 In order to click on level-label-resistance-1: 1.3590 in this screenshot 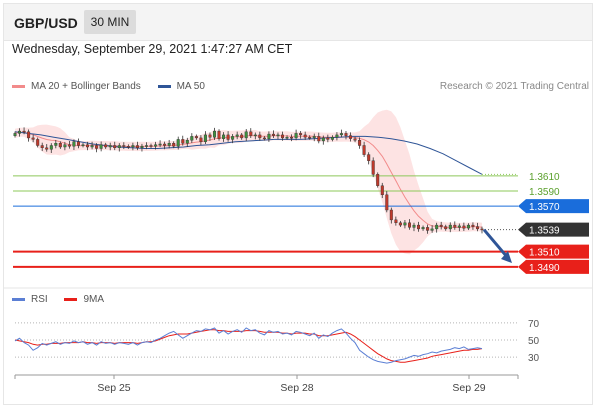, I will do `click(544, 192)`.